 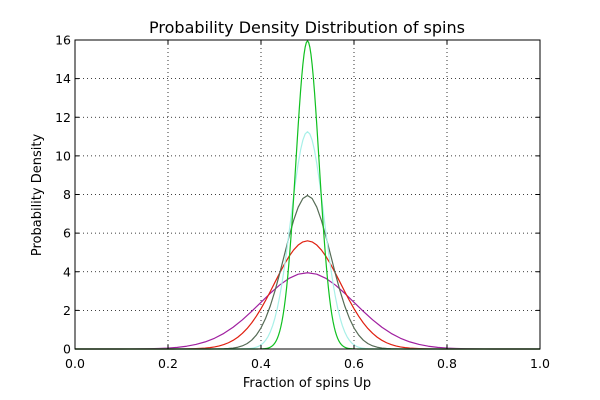 I want to click on y-axis-label: Probability Density, so click(x=37, y=195).